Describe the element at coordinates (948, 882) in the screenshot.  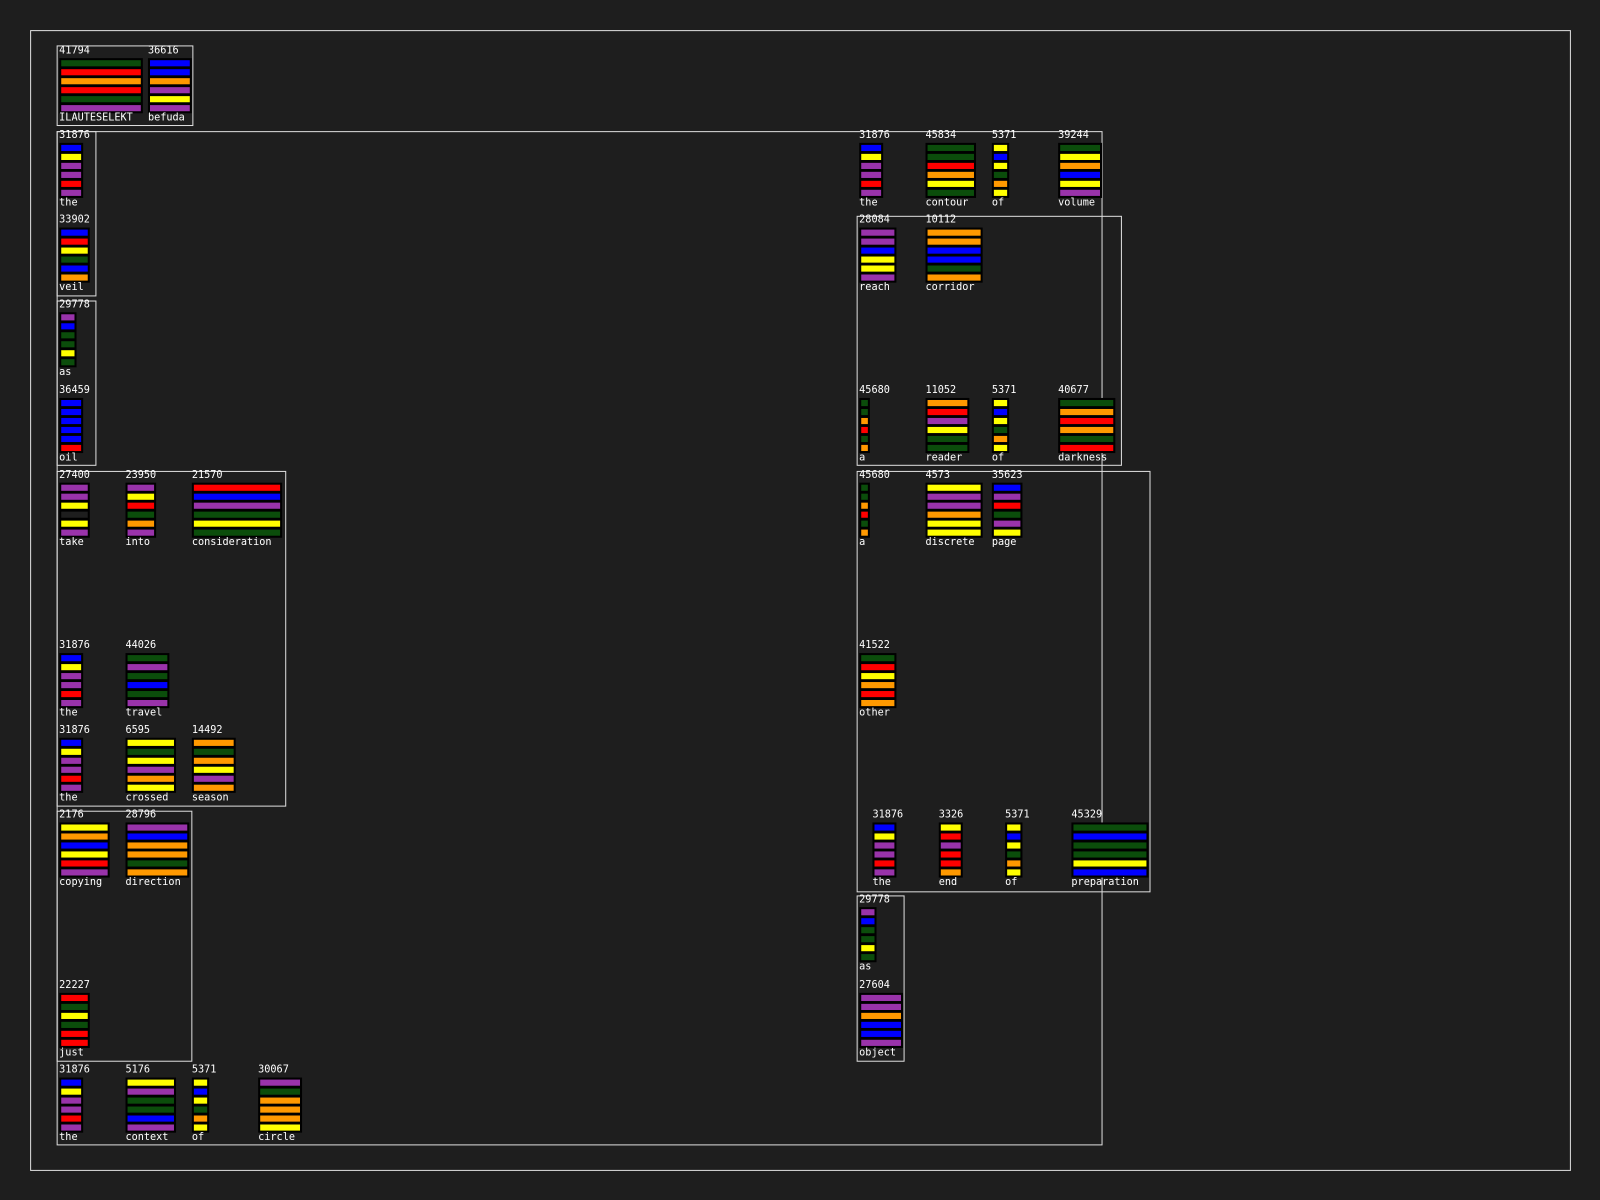
I see `token-word: end` at that location.